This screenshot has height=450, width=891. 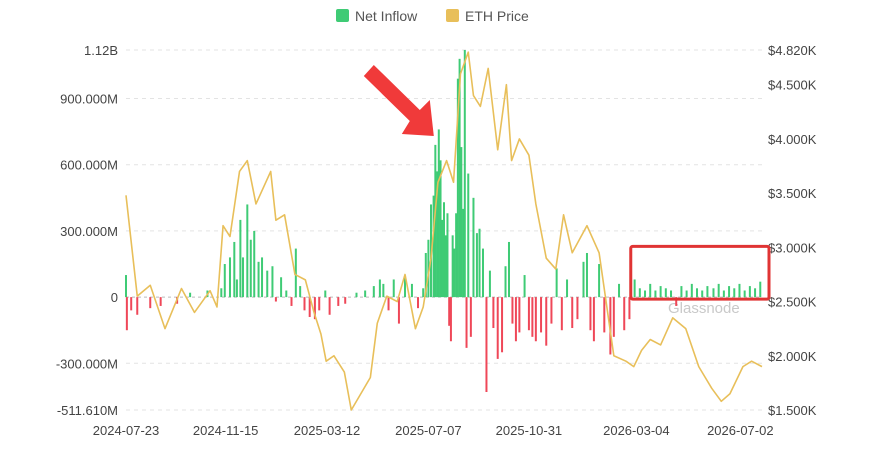 I want to click on right-axis-tick-label: $4.820K, so click(x=792, y=50).